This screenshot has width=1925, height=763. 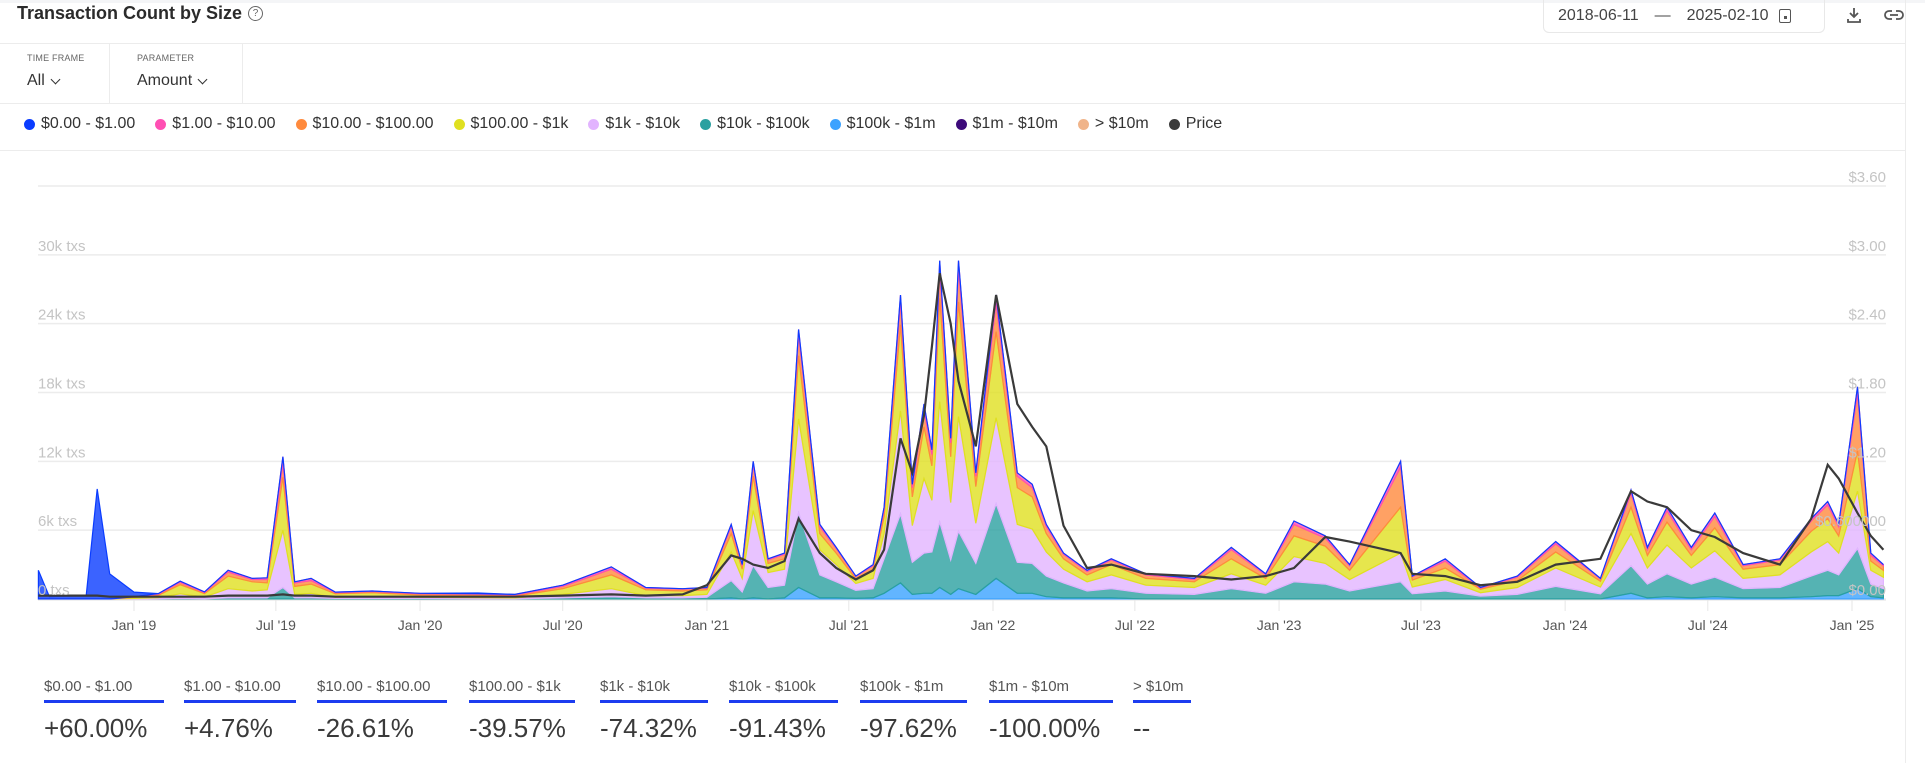 What do you see at coordinates (165, 80) in the screenshot?
I see `parameter-value: Amount` at bounding box center [165, 80].